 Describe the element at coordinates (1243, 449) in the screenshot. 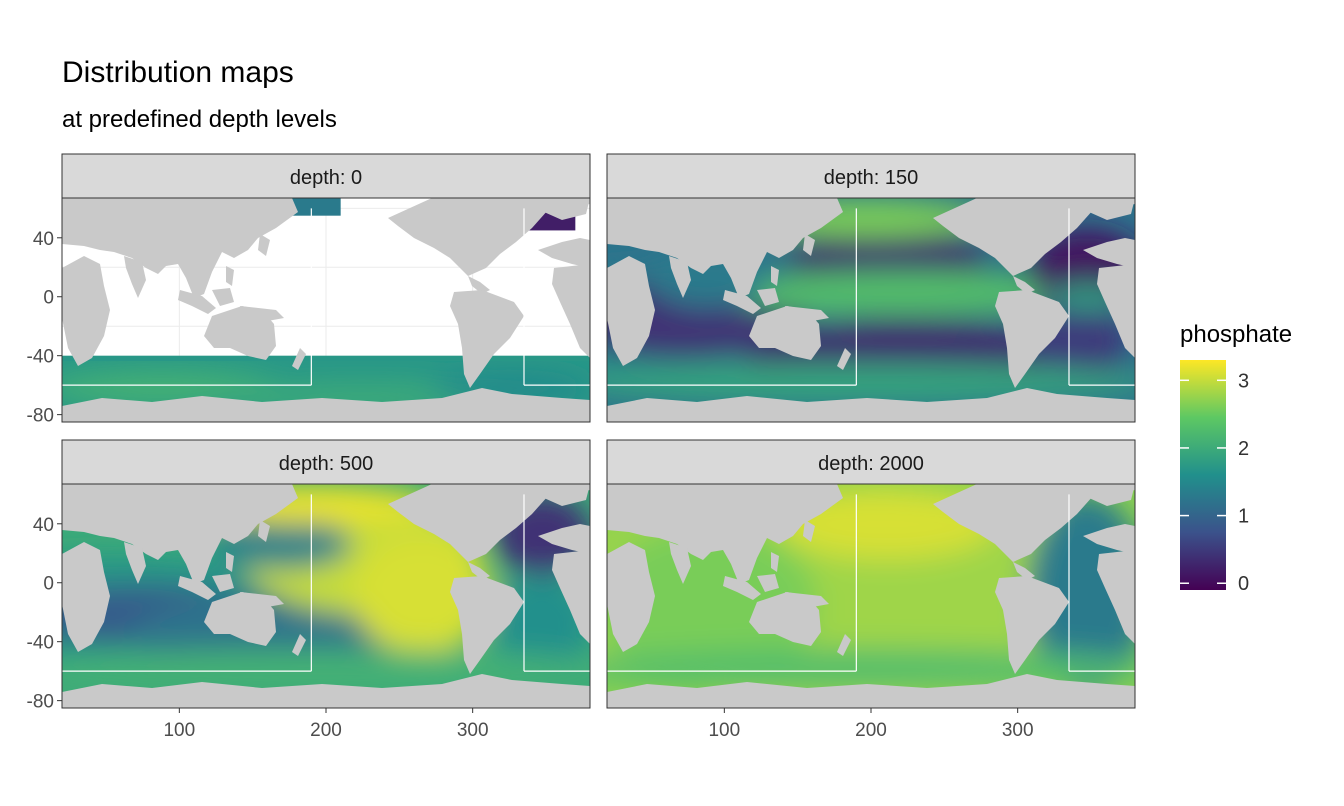

I see `legend-label: 2` at that location.